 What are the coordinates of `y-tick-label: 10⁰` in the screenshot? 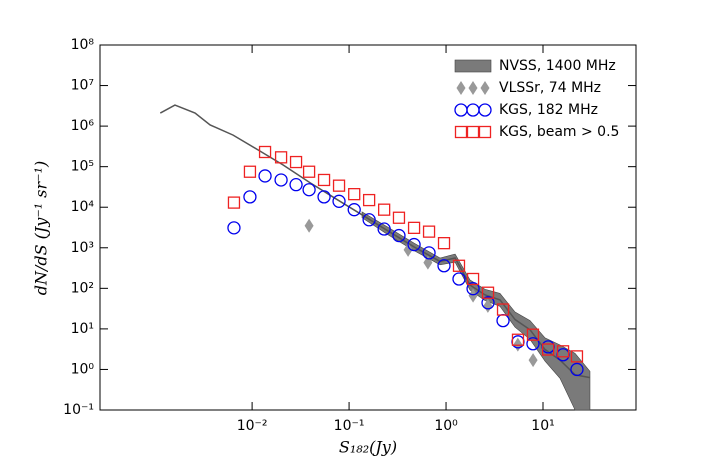 It's located at (83, 369).